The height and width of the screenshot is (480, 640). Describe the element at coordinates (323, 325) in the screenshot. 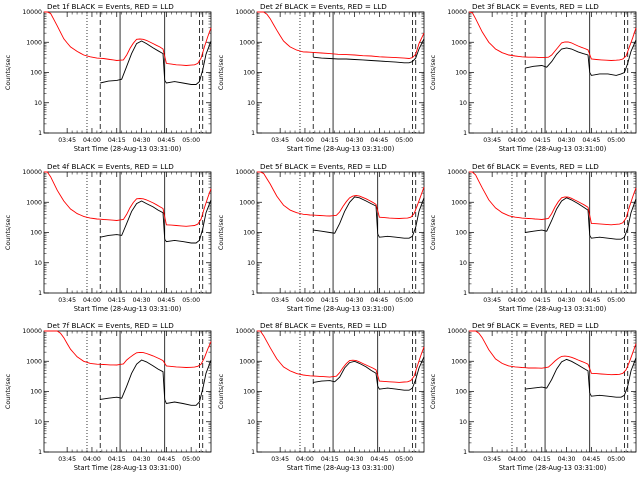

I see `panel-title: Det 8f BLACK = Events, RED = LLD` at that location.